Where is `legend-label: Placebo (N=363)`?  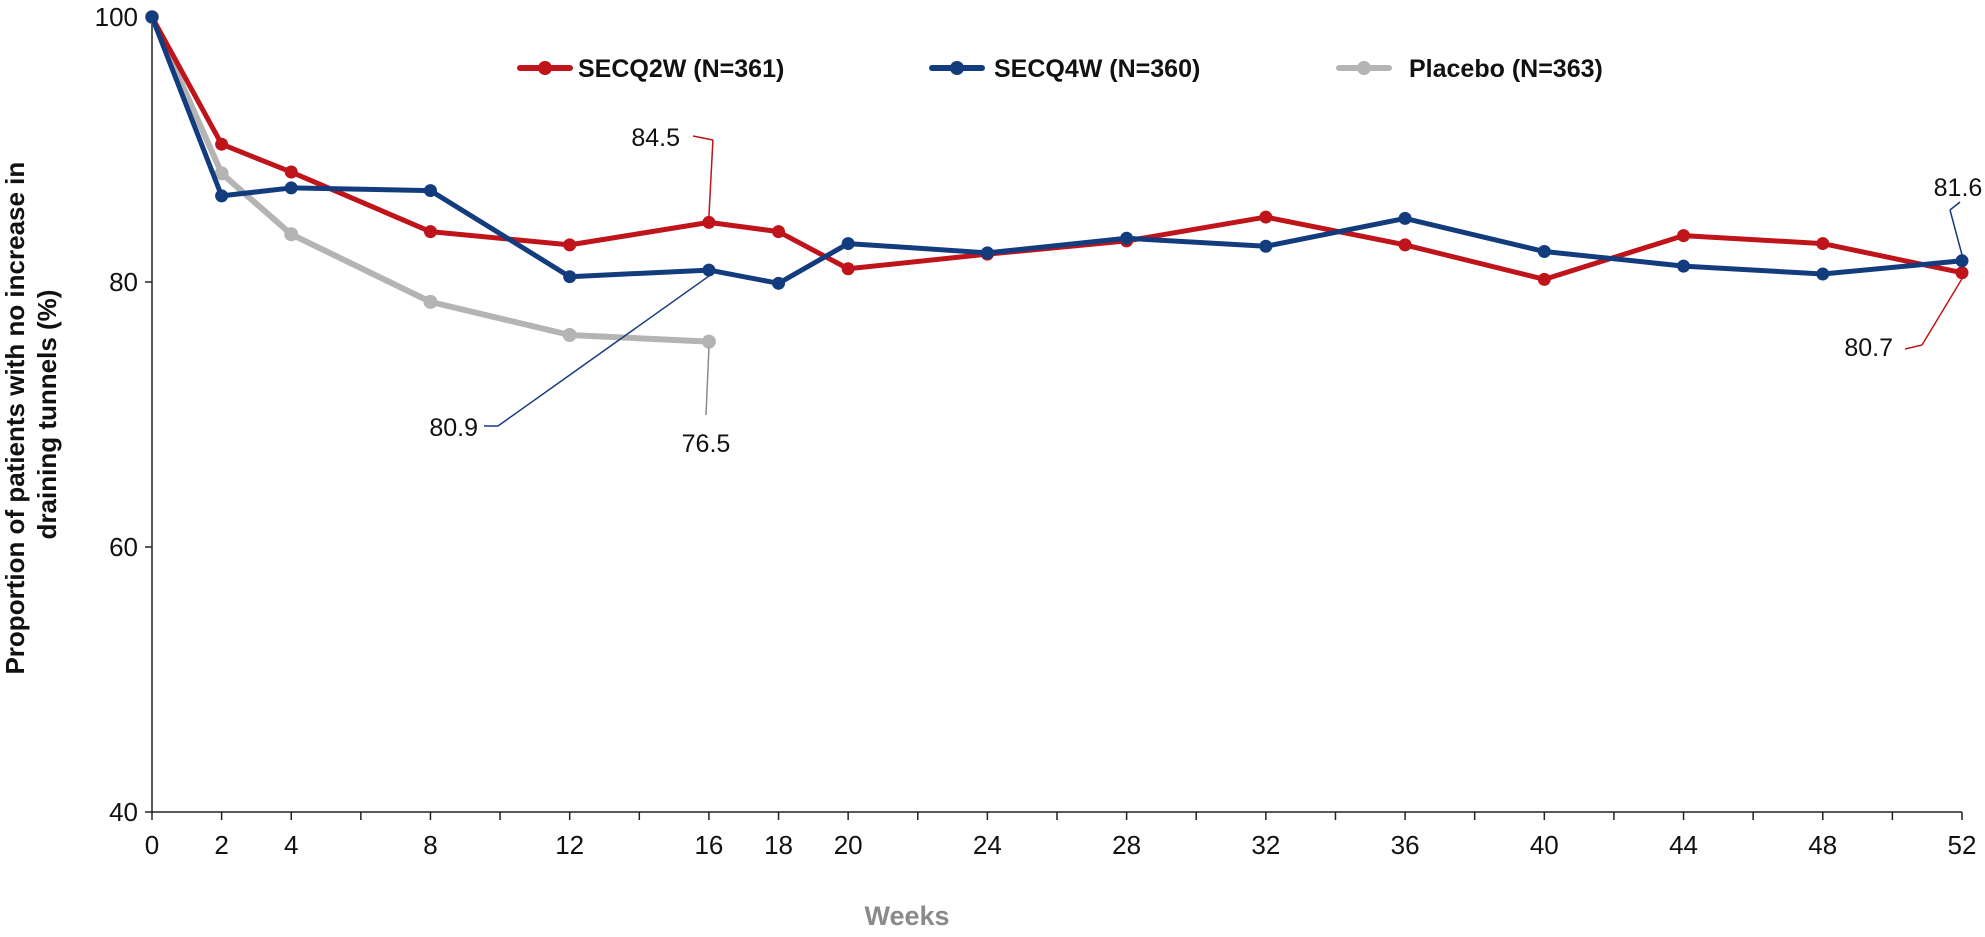
legend-label: Placebo (N=363) is located at coordinates (1506, 69).